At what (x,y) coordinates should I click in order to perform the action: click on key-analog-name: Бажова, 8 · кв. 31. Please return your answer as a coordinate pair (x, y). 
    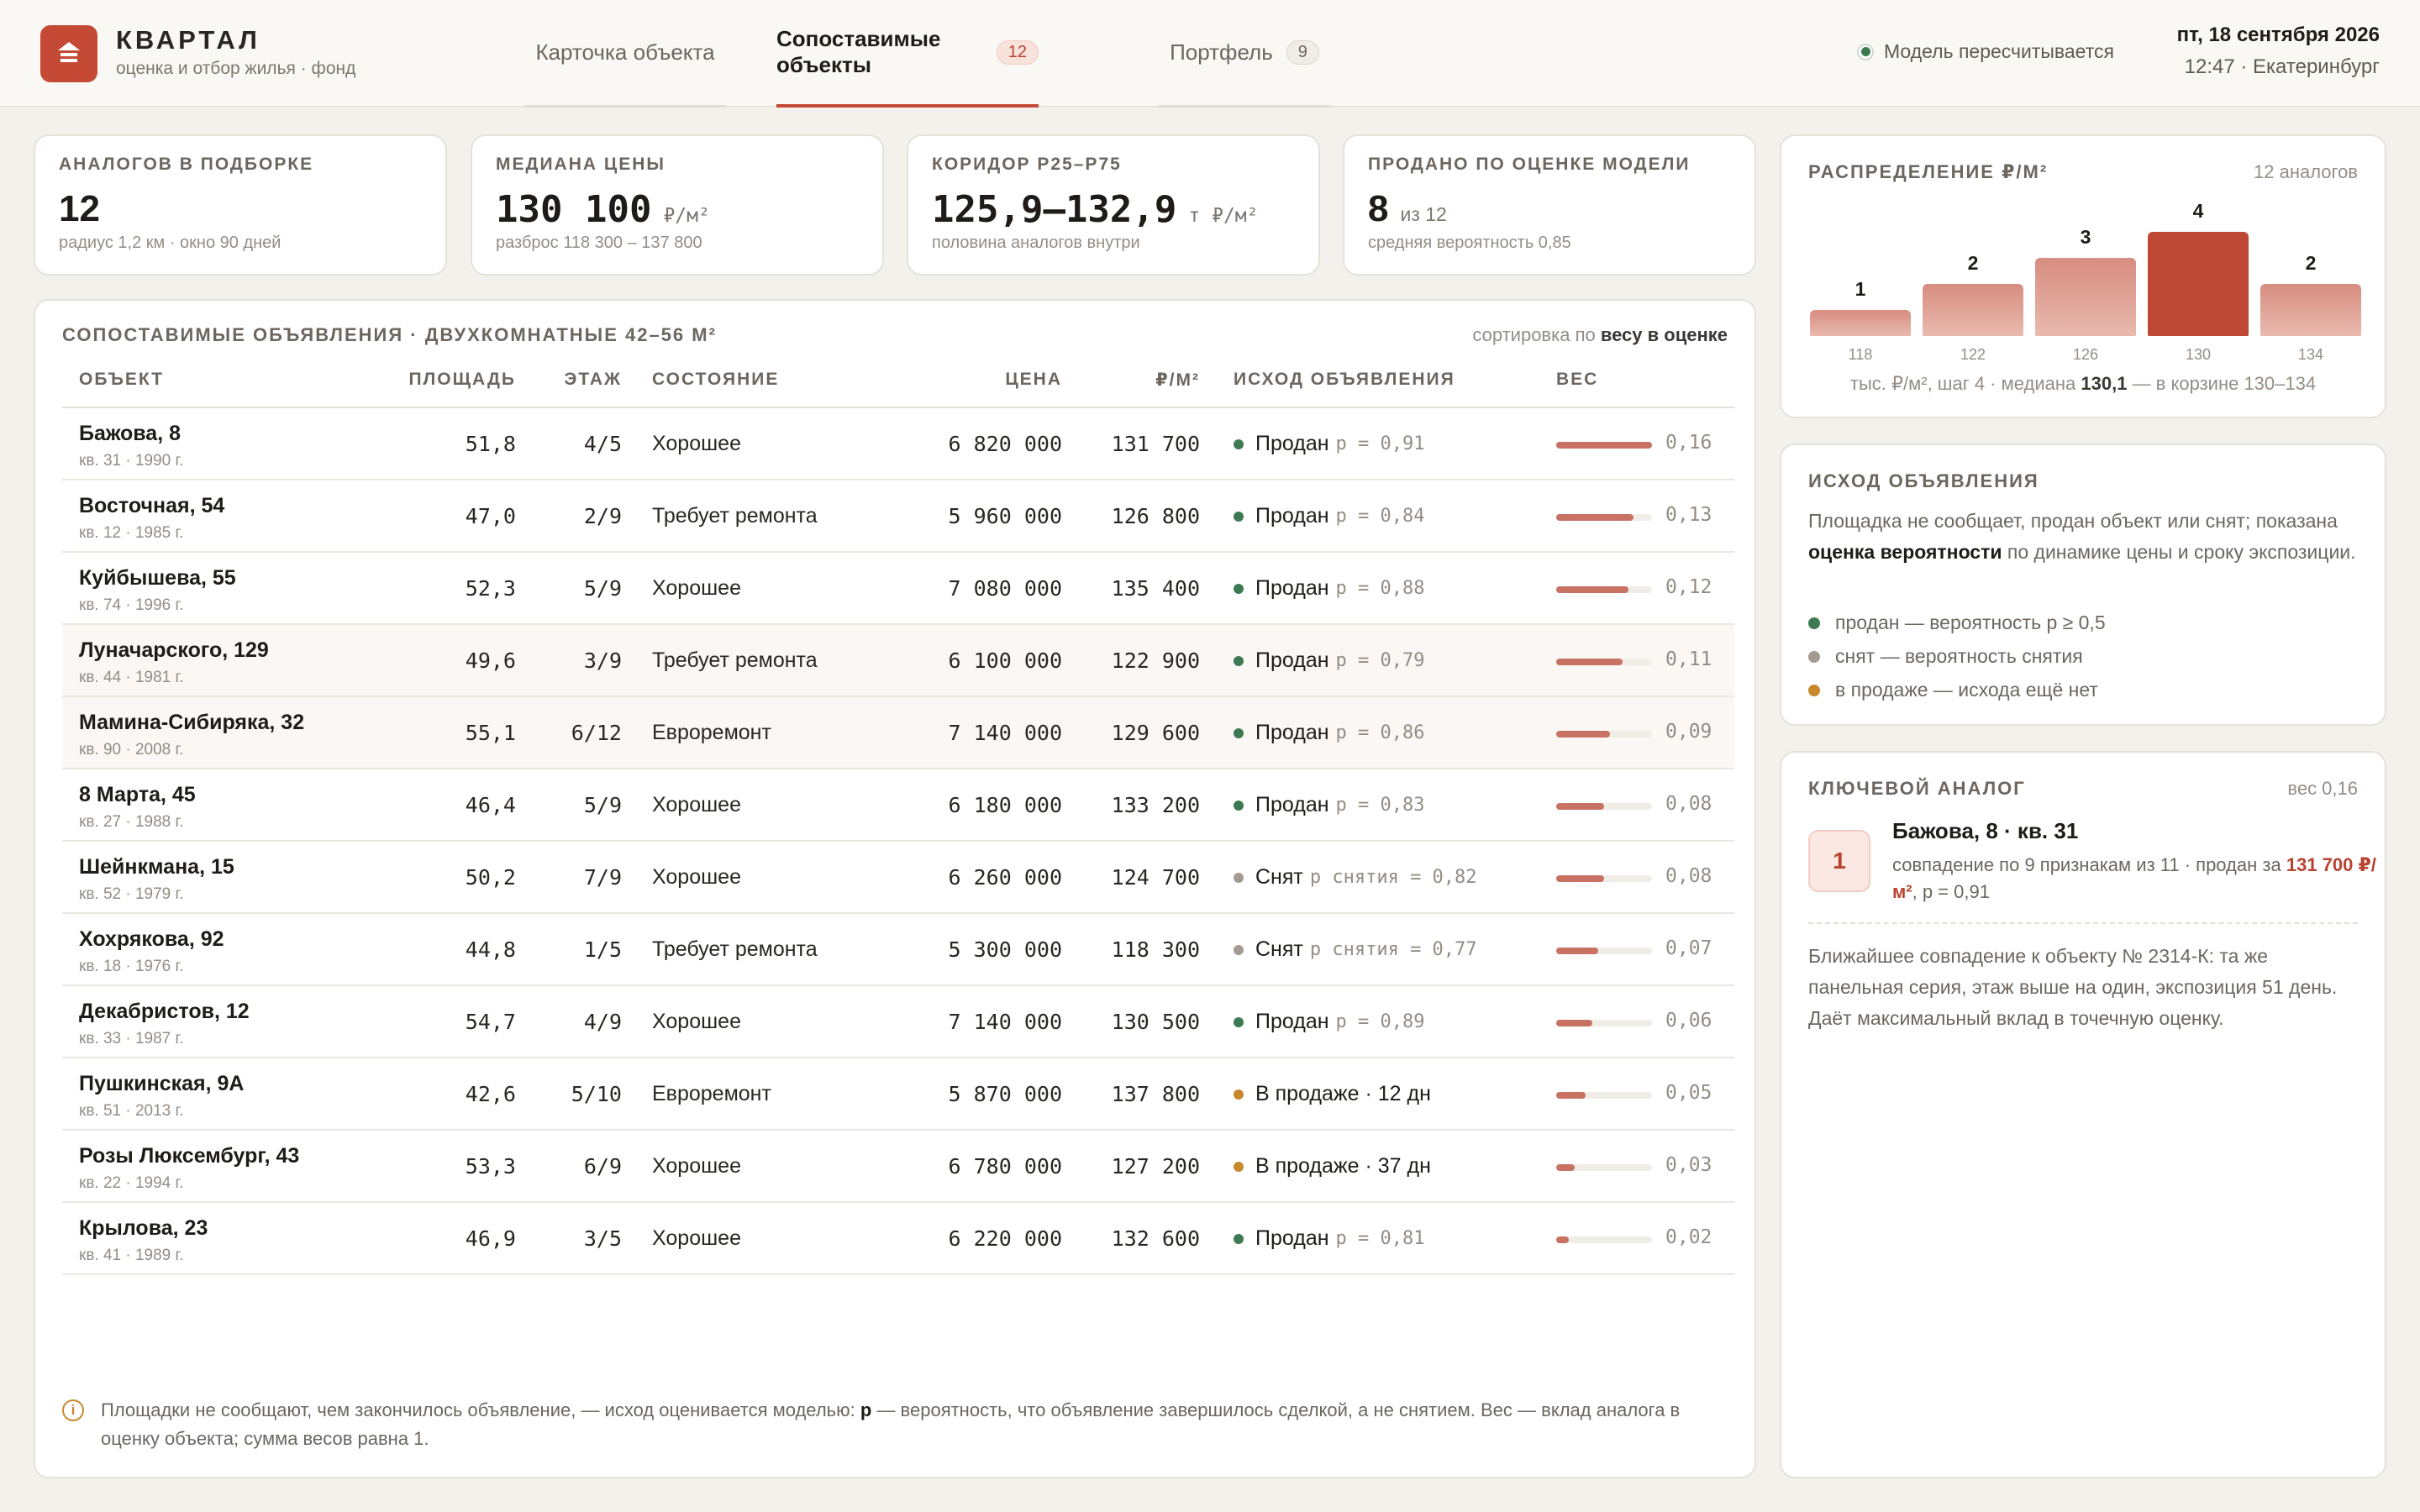
    Looking at the image, I should click on (1985, 830).